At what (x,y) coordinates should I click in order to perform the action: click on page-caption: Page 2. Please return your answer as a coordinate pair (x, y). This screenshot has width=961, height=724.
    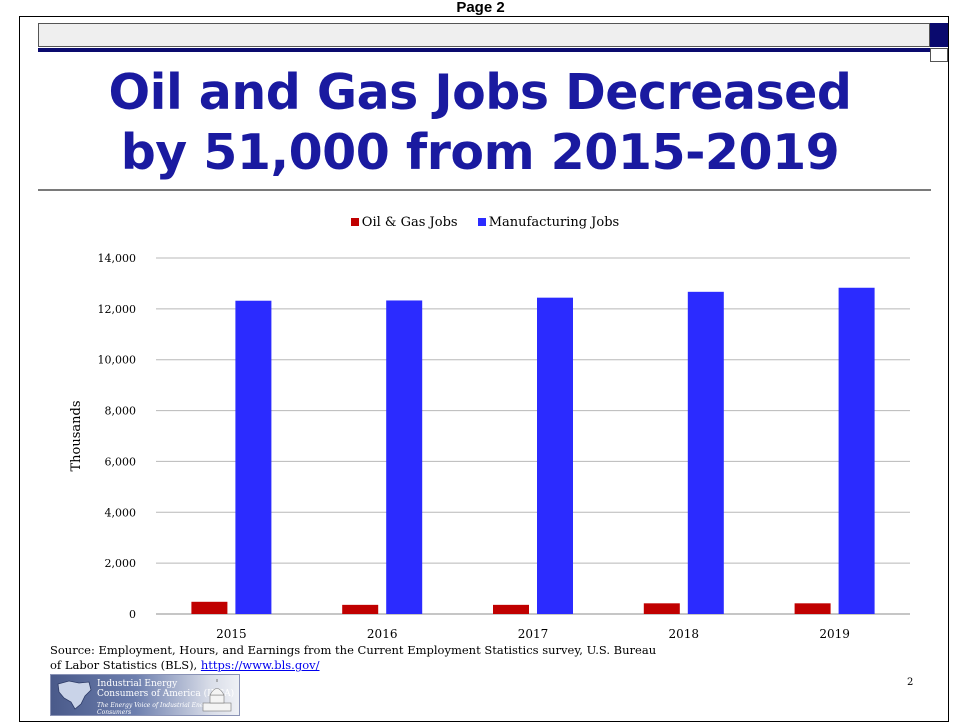
    Looking at the image, I should click on (480, 8).